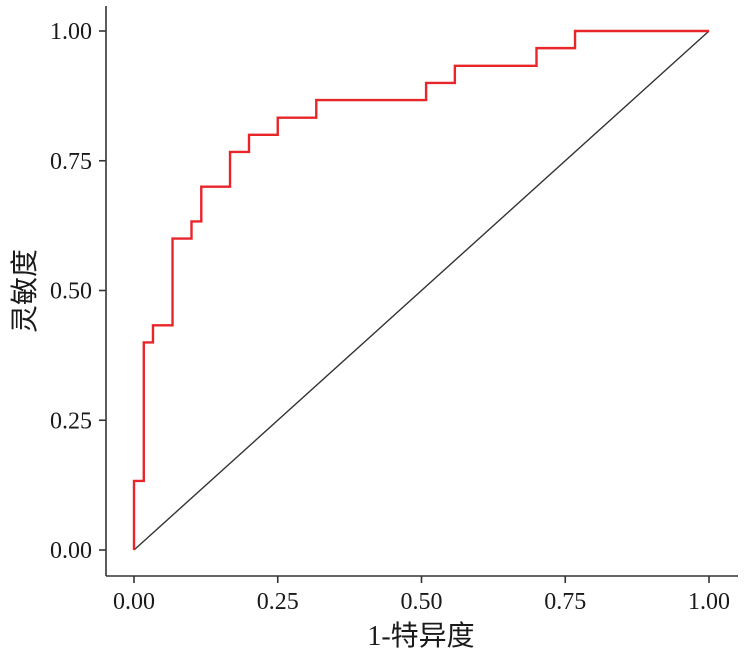 The image size is (746, 664). I want to click on x-tick-label: 1.00, so click(709, 602).